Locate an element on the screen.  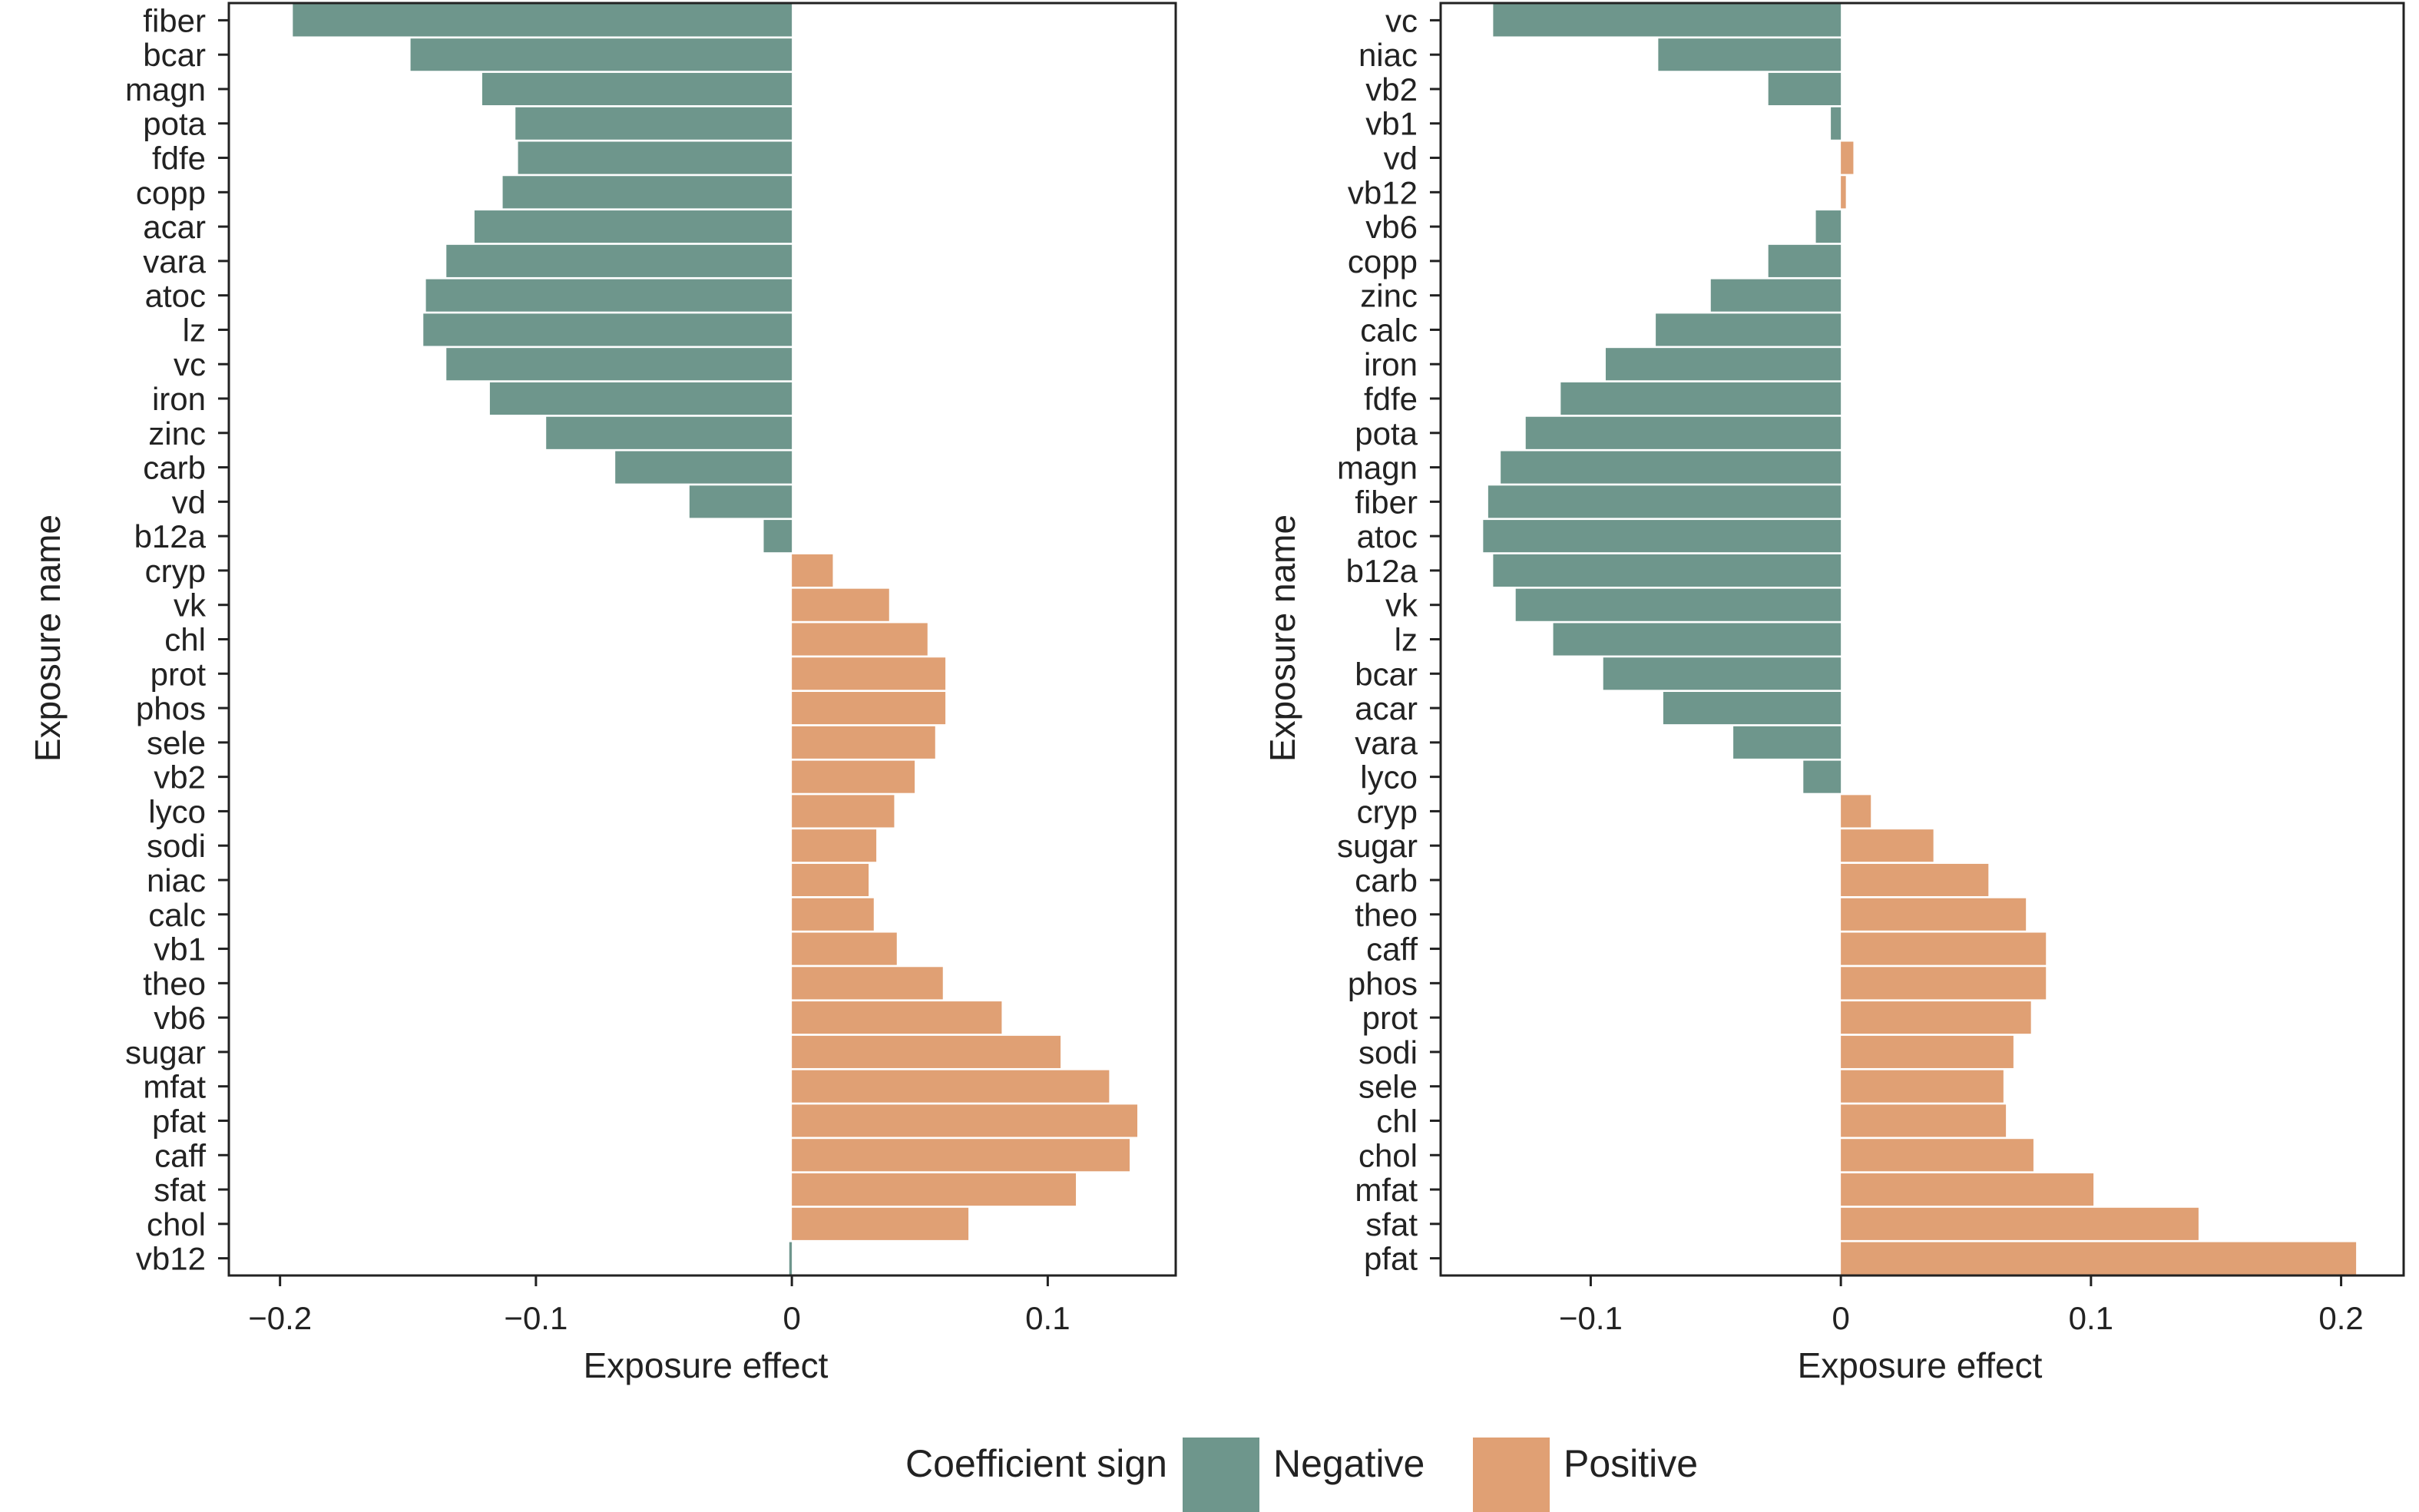
left-panel-ytick-label-atoc: atoc is located at coordinates (175, 296).